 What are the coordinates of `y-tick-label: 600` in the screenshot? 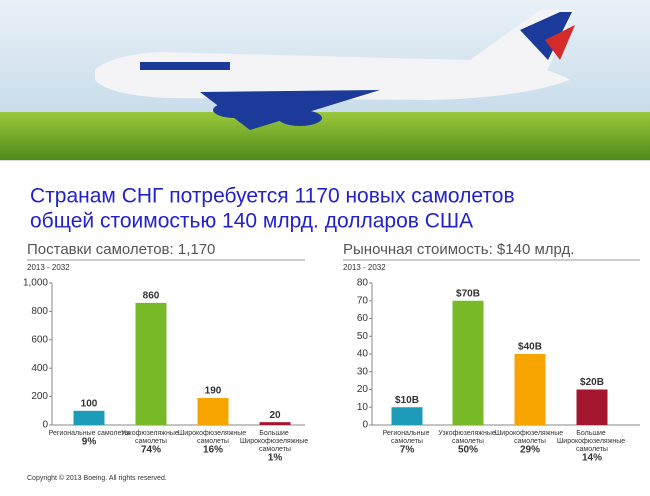 It's located at (39, 339).